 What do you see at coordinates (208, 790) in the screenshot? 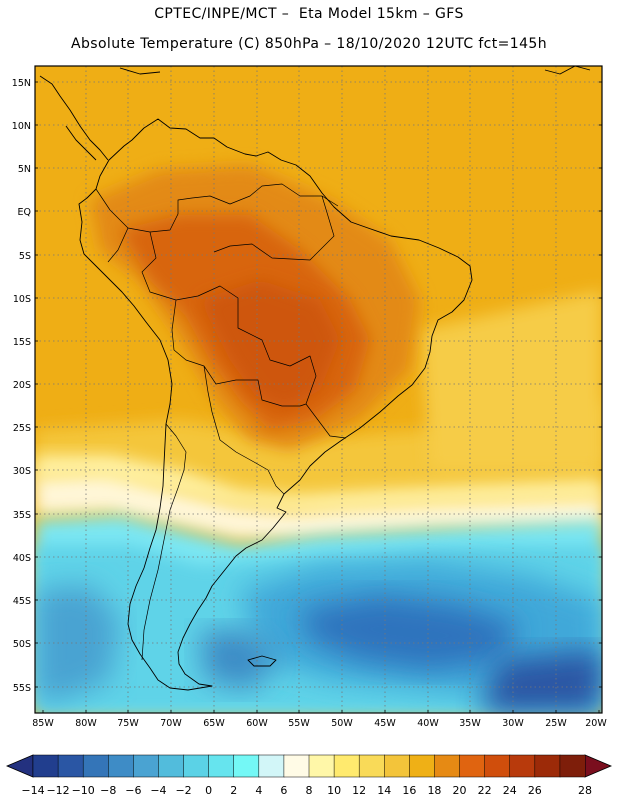
I see `colorbar-label: 0` at bounding box center [208, 790].